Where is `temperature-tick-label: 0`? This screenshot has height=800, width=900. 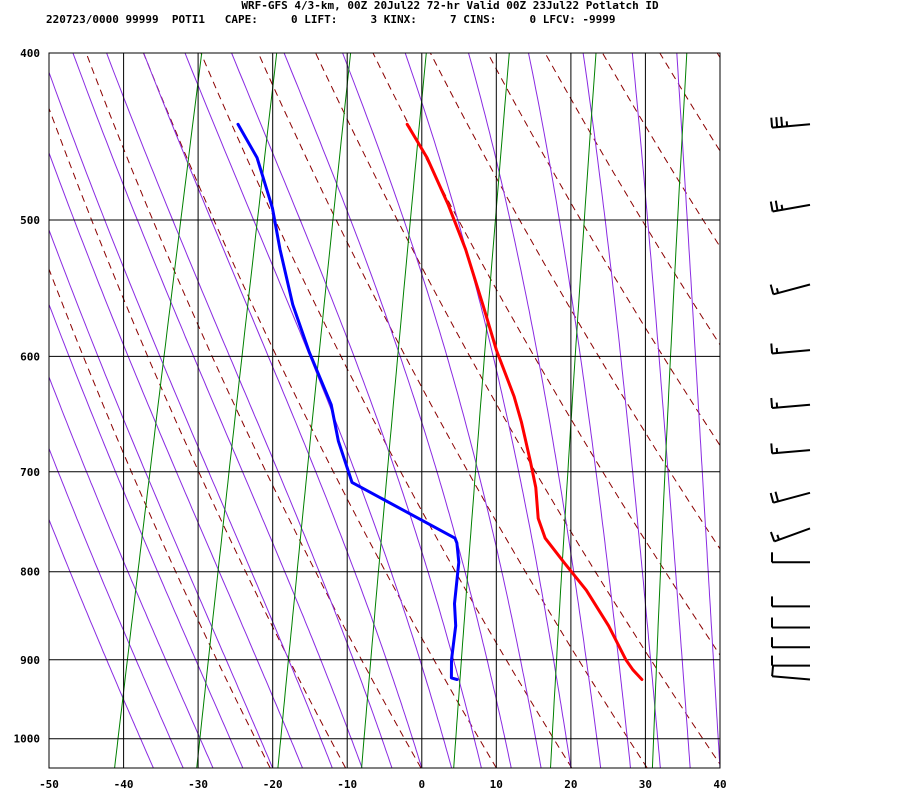 temperature-tick-label: 0 is located at coordinates (421, 784).